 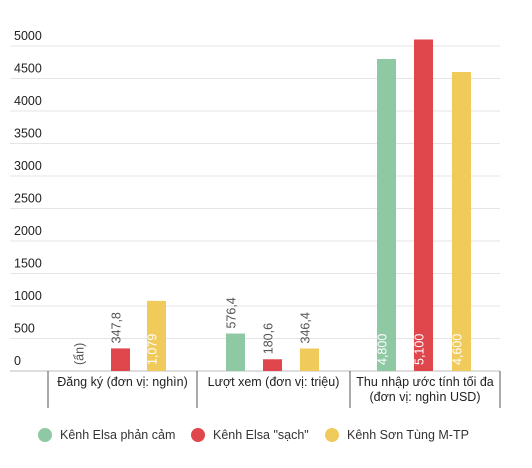 I want to click on data-label: 180,6, so click(x=269, y=338).